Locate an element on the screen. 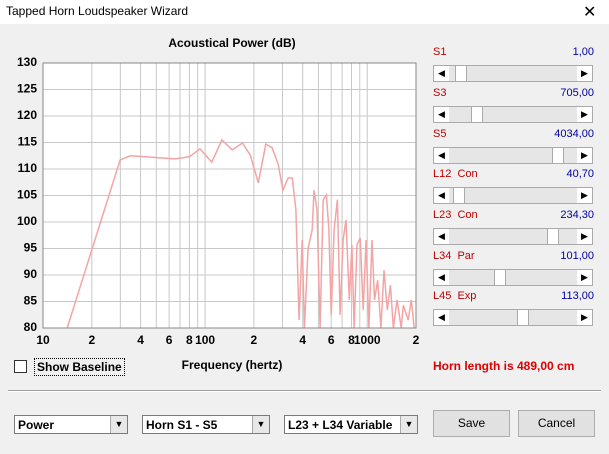 The height and width of the screenshot is (454, 609). y-tick-label: 120 is located at coordinates (27, 115).